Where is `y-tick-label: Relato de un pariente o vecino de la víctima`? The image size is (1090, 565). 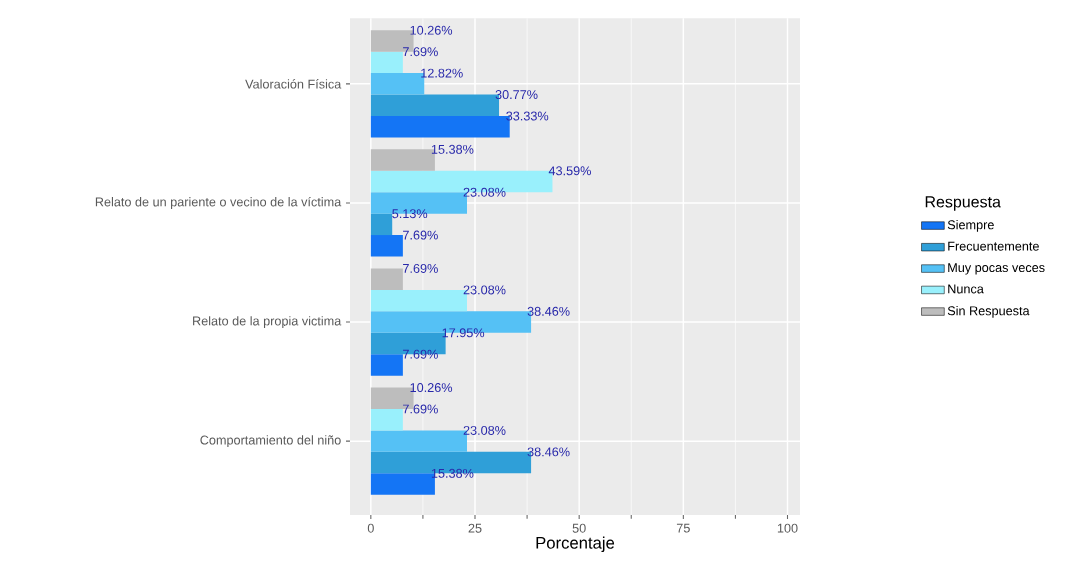
y-tick-label: Relato de un pariente o vecino de la víctima is located at coordinates (218, 202).